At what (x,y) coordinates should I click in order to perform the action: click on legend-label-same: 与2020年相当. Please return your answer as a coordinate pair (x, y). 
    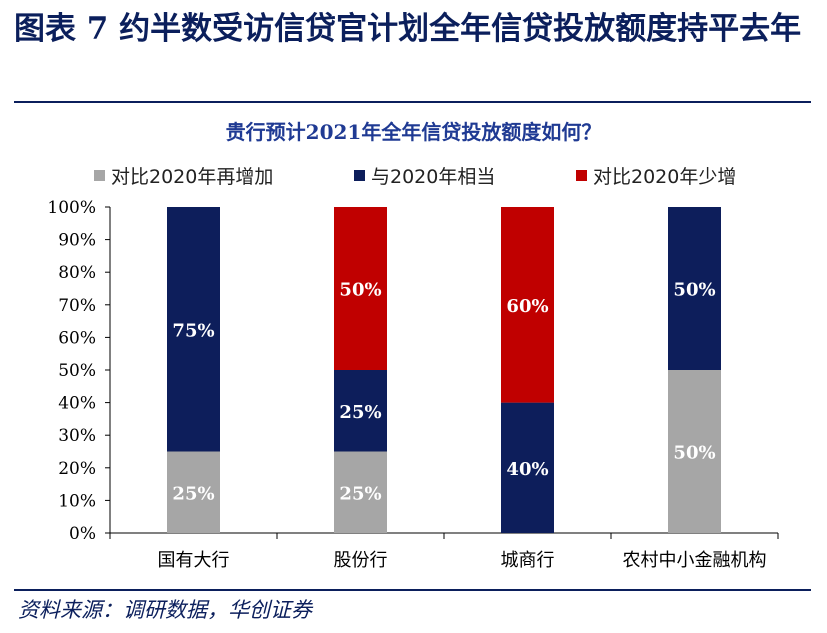
    Looking at the image, I should click on (433, 177).